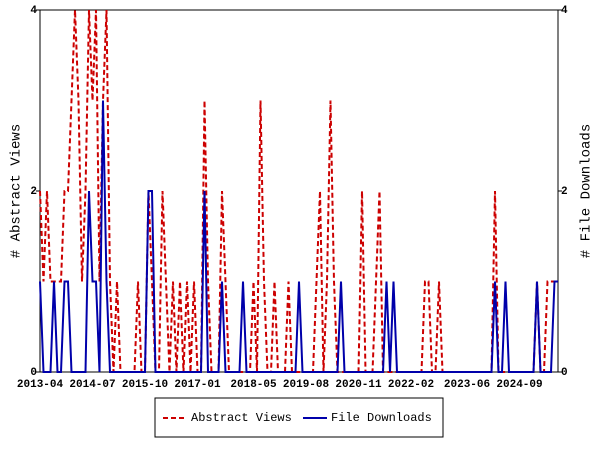 The image size is (600, 450). I want to click on x-tick-label: 2019-08, so click(306, 385).